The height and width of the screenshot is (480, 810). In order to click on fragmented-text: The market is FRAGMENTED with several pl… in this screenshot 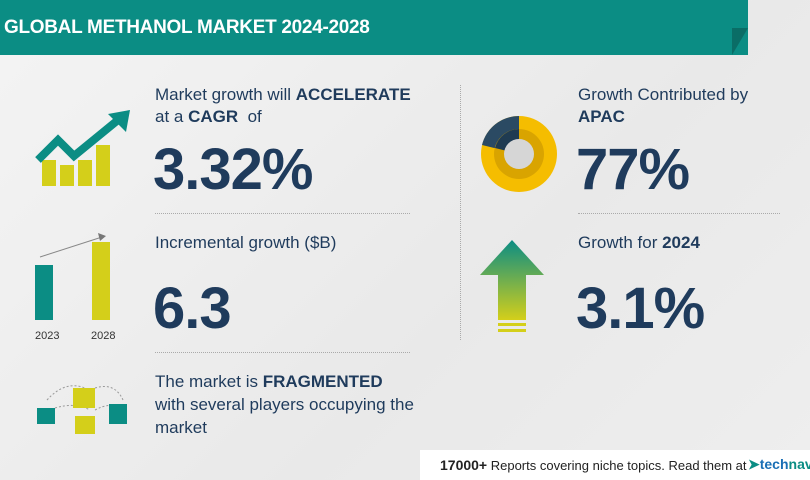, I will do `click(284, 404)`.